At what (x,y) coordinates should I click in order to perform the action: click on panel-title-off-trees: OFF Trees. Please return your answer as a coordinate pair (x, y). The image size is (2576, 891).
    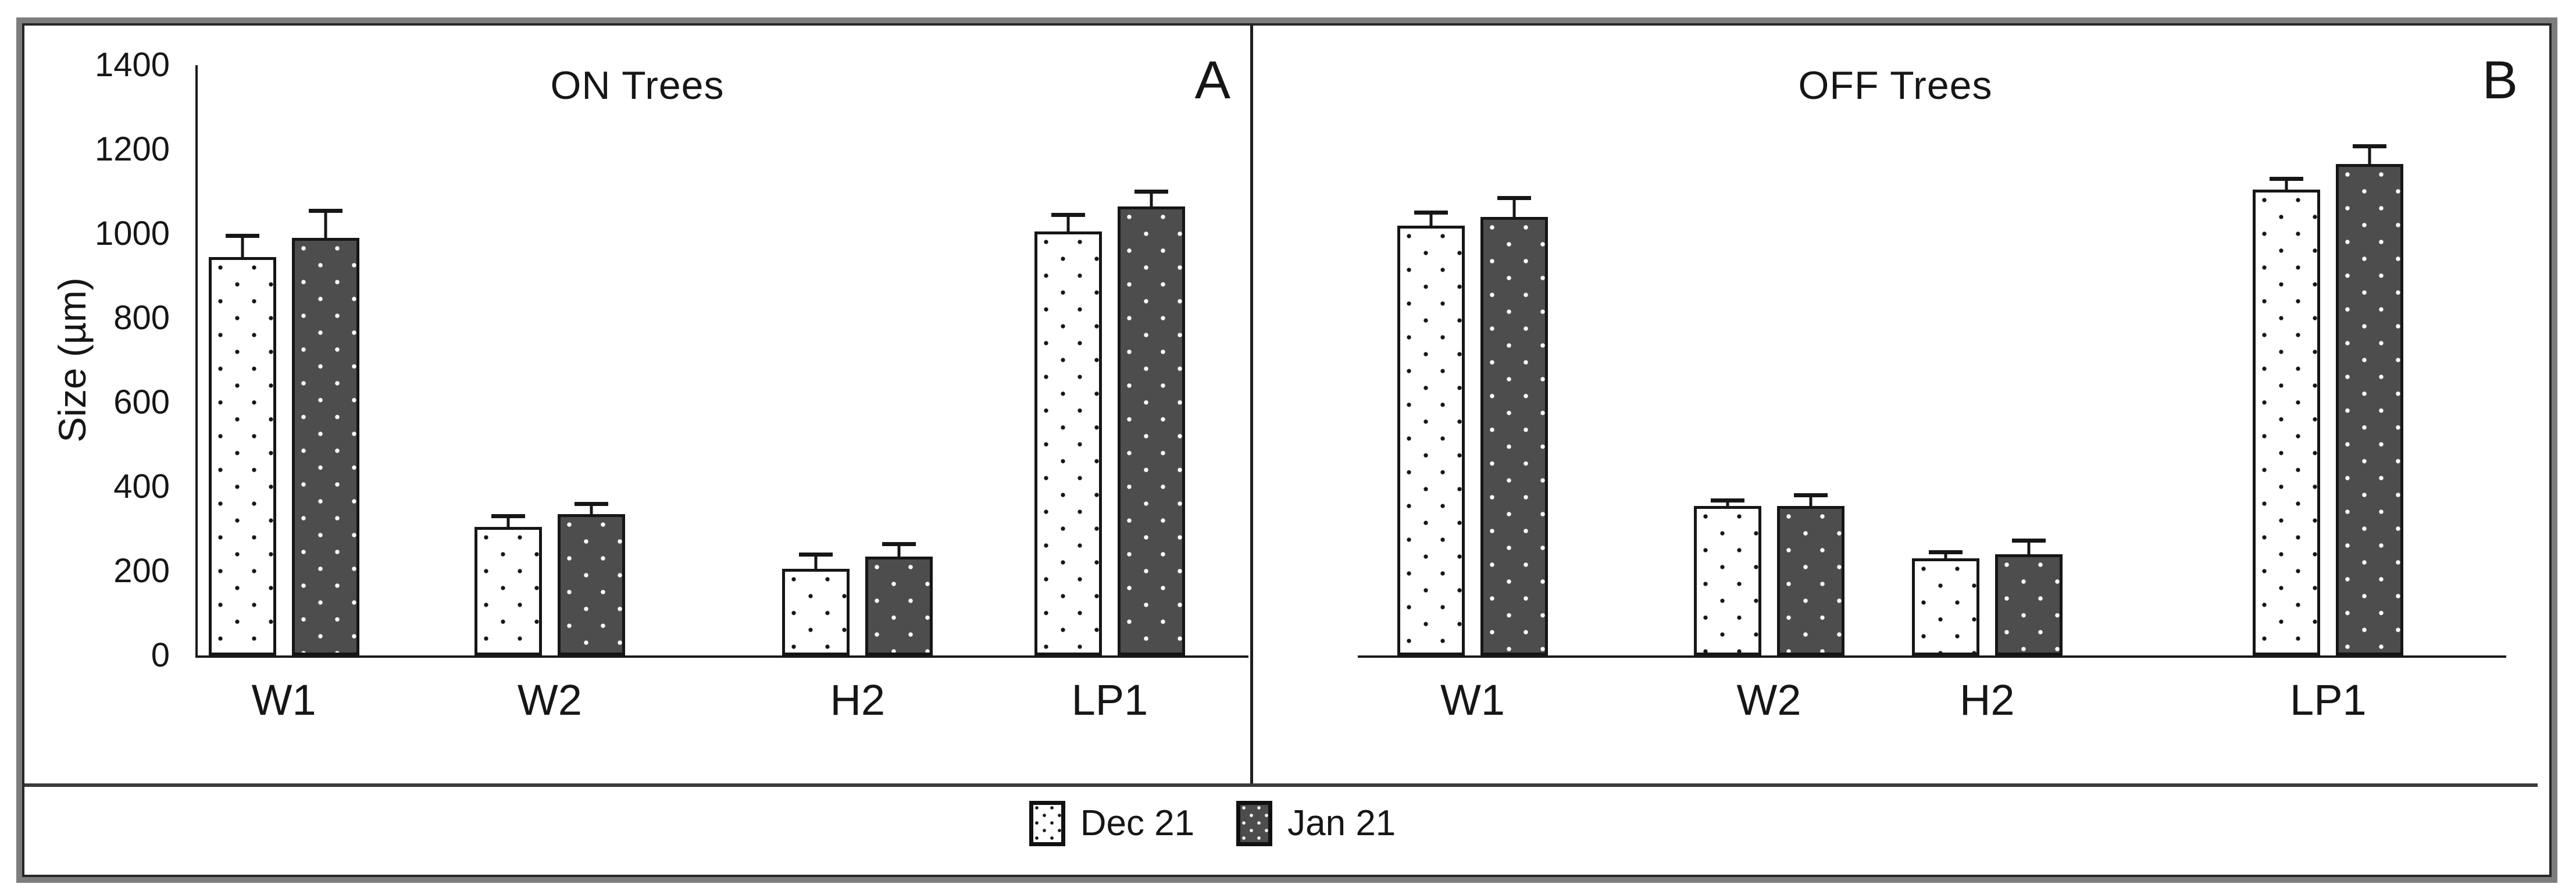
    Looking at the image, I should click on (1896, 85).